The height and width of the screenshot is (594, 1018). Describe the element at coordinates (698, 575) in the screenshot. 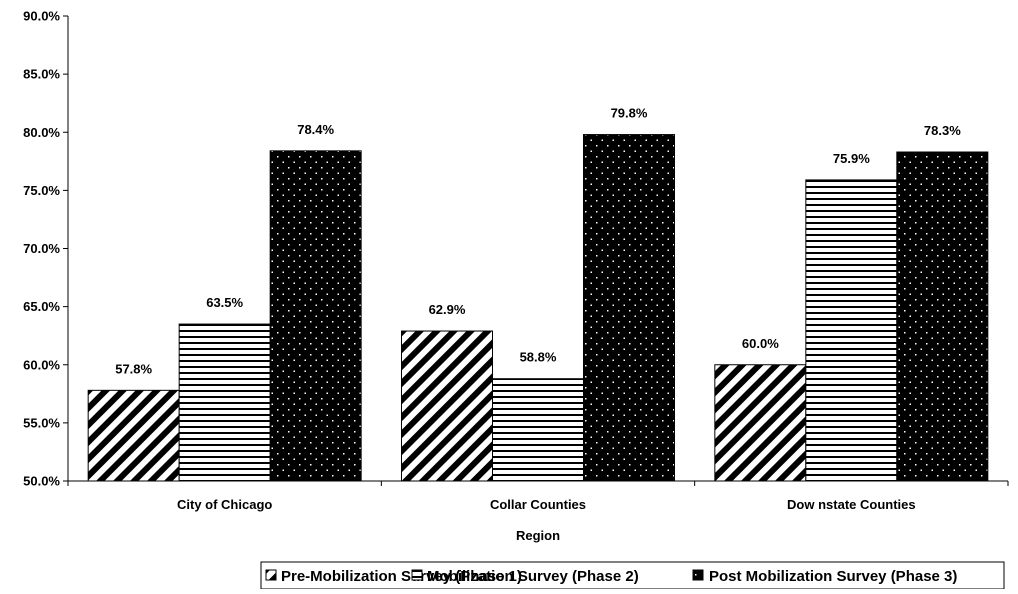

I see `legend-key-black-dotted` at that location.